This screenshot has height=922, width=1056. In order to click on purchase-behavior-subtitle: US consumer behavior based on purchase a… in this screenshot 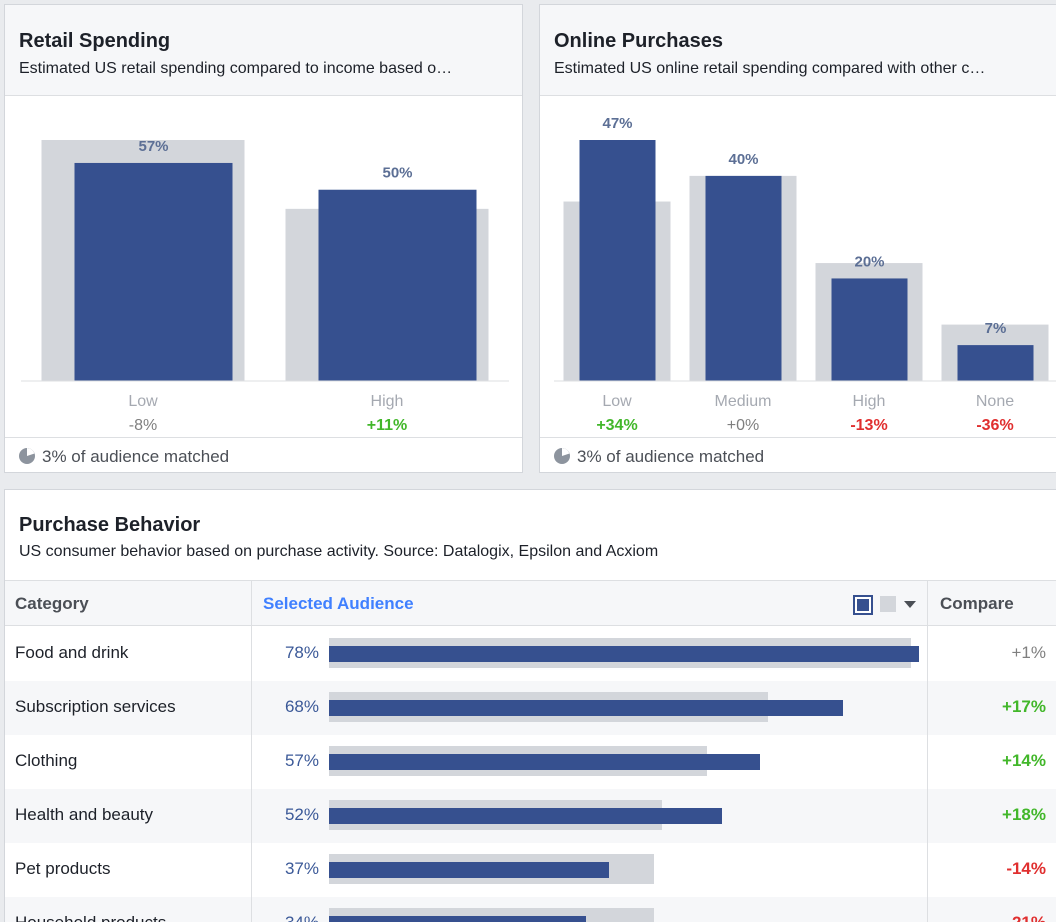, I will do `click(339, 551)`.